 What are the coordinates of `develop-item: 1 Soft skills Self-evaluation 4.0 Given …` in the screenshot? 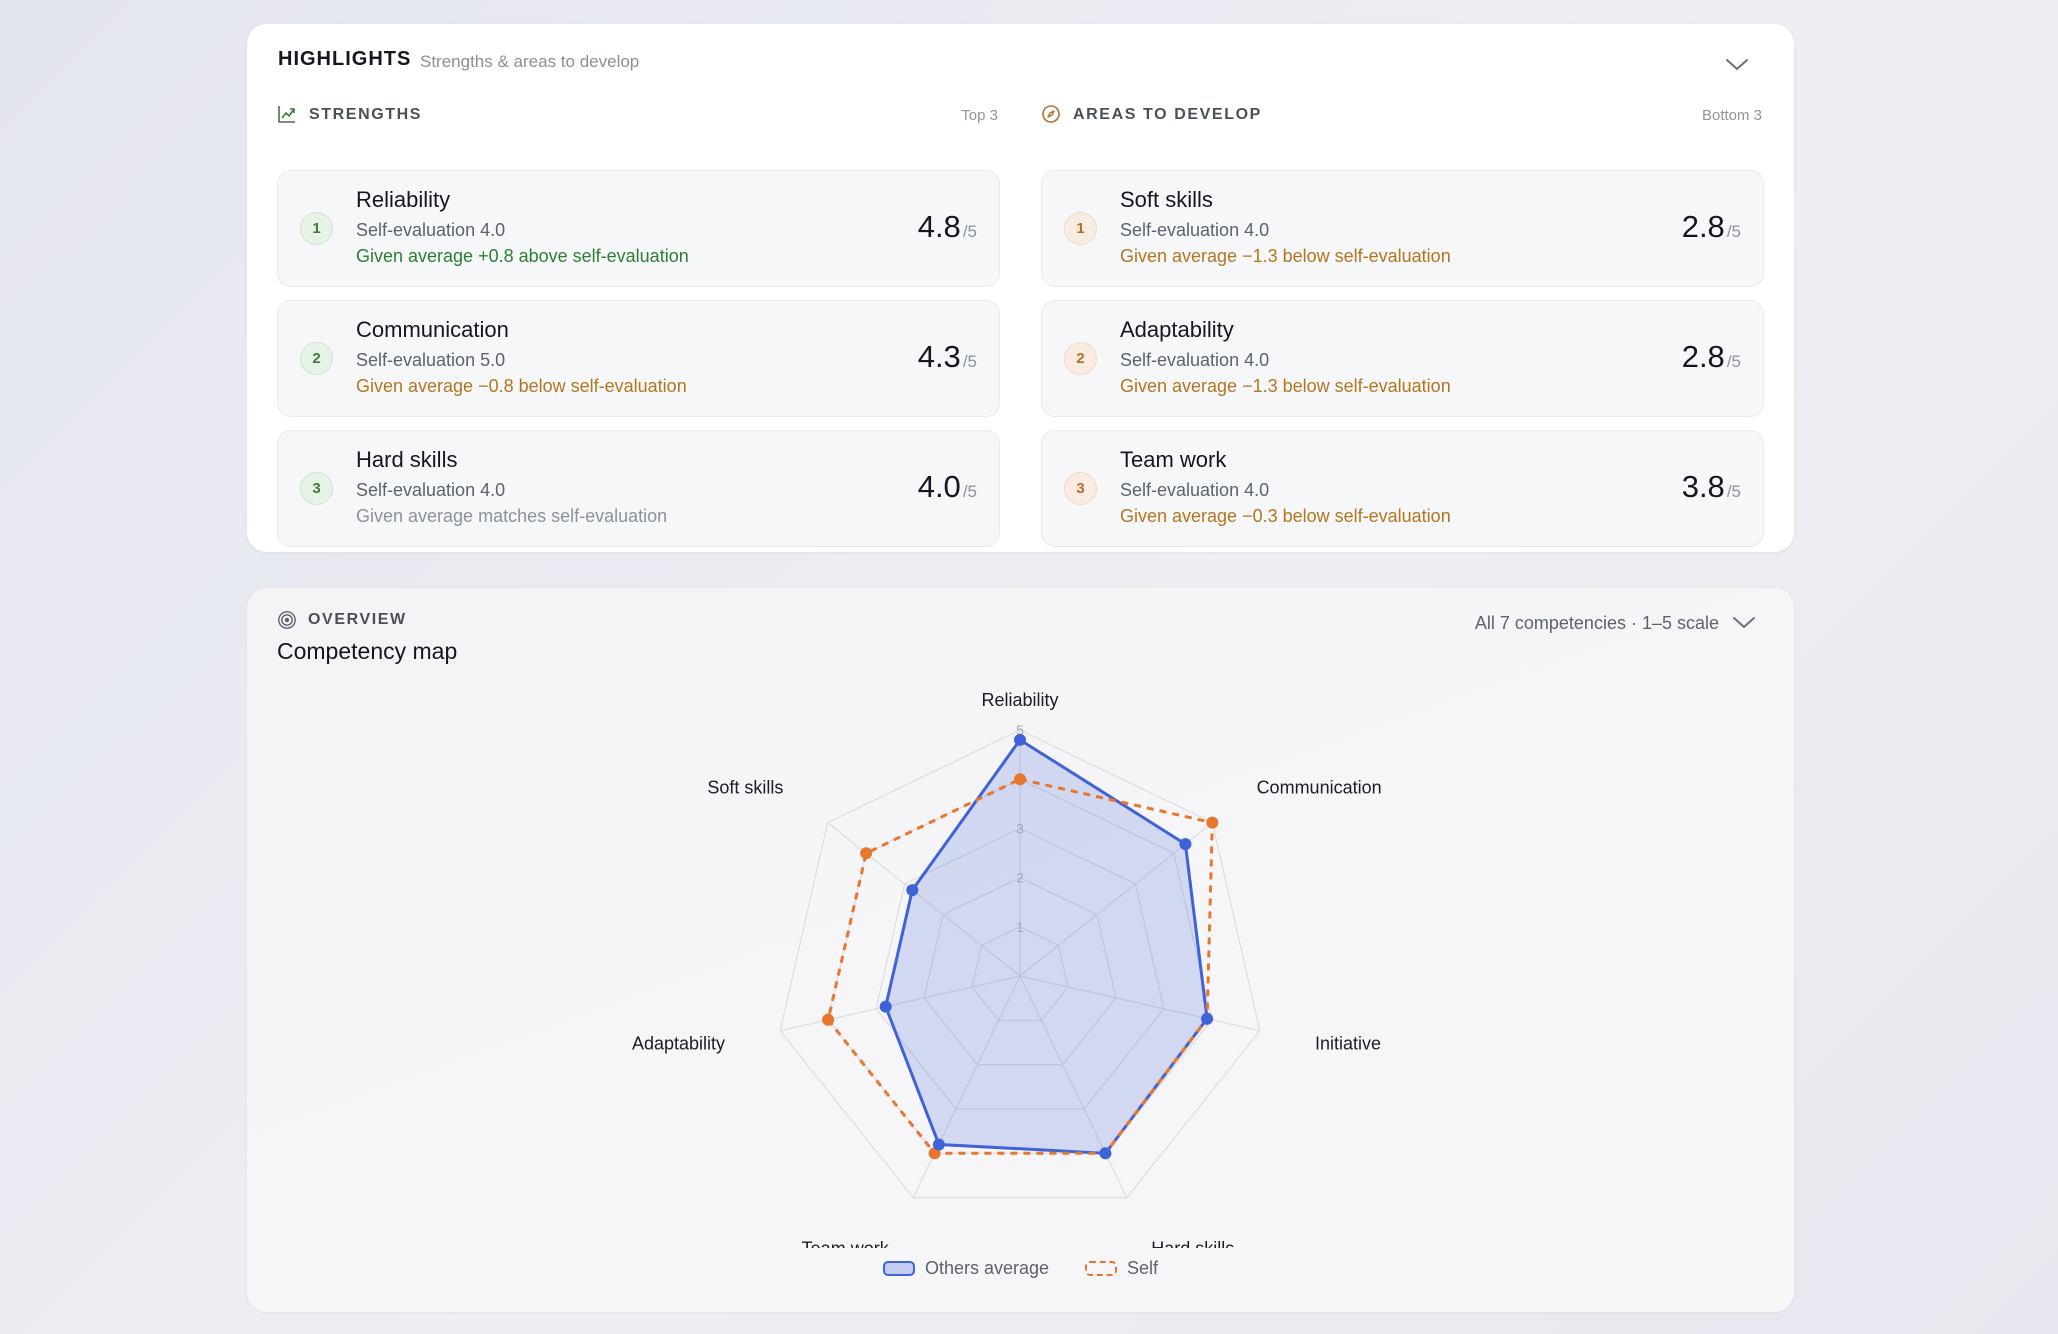 It's located at (1402, 228).